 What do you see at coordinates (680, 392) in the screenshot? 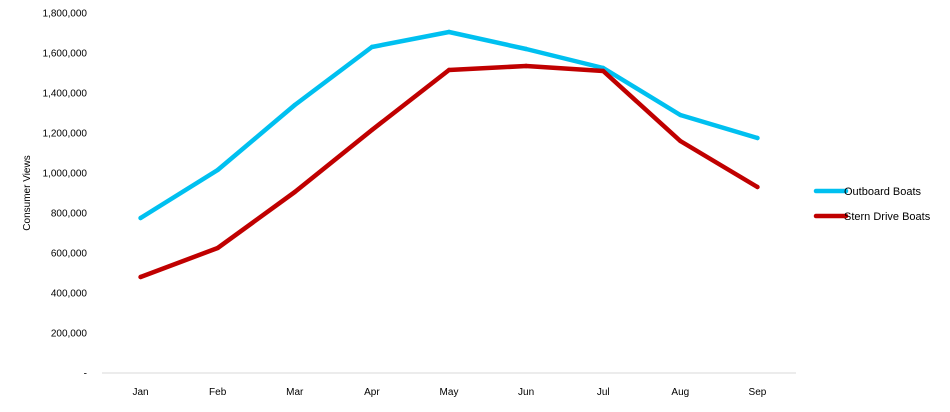
I see `x-tick-label: Aug` at bounding box center [680, 392].